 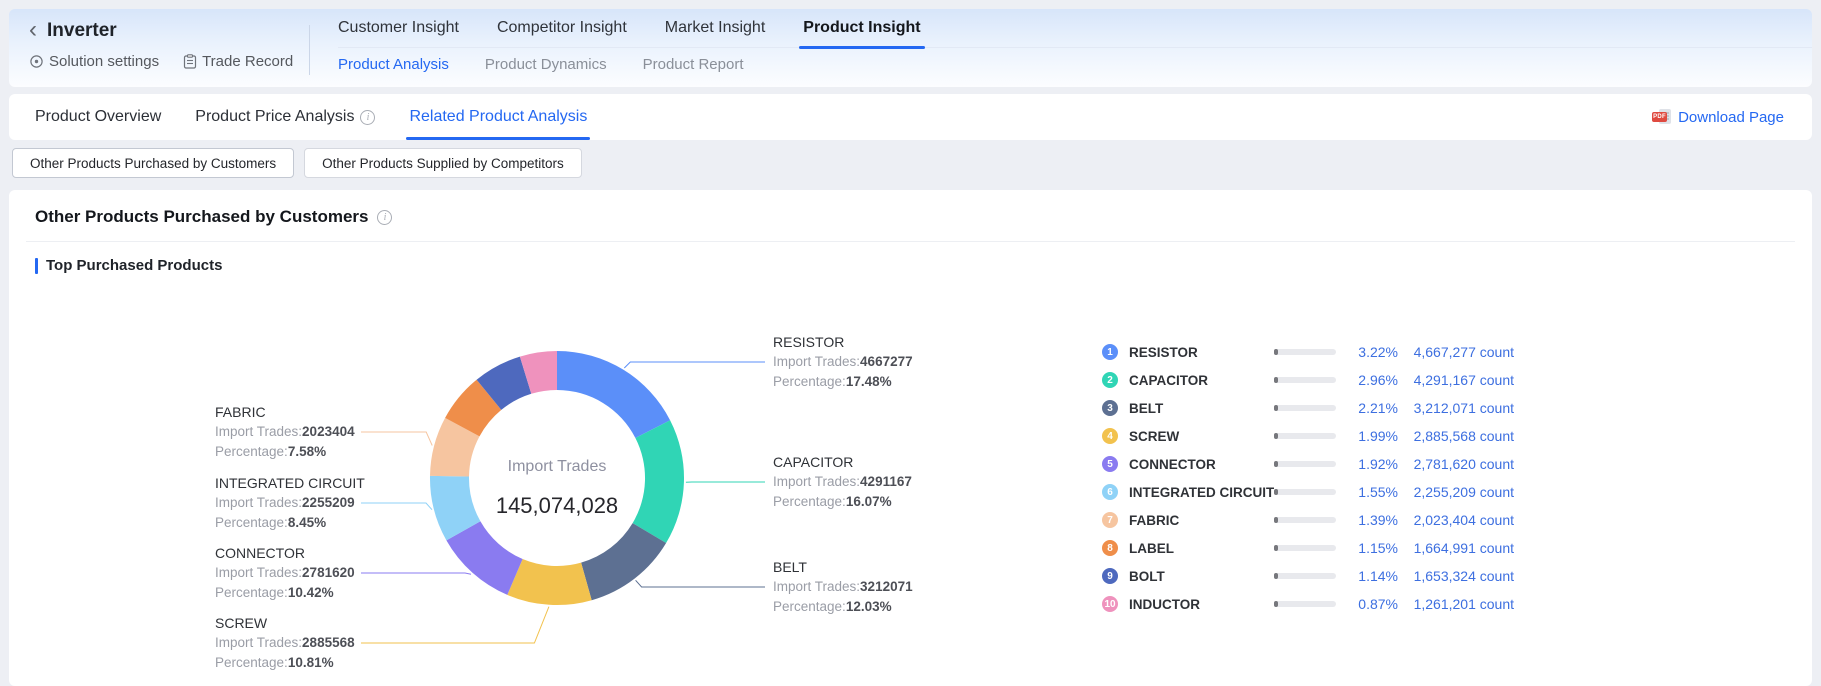 I want to click on section-divider, so click(x=910, y=241).